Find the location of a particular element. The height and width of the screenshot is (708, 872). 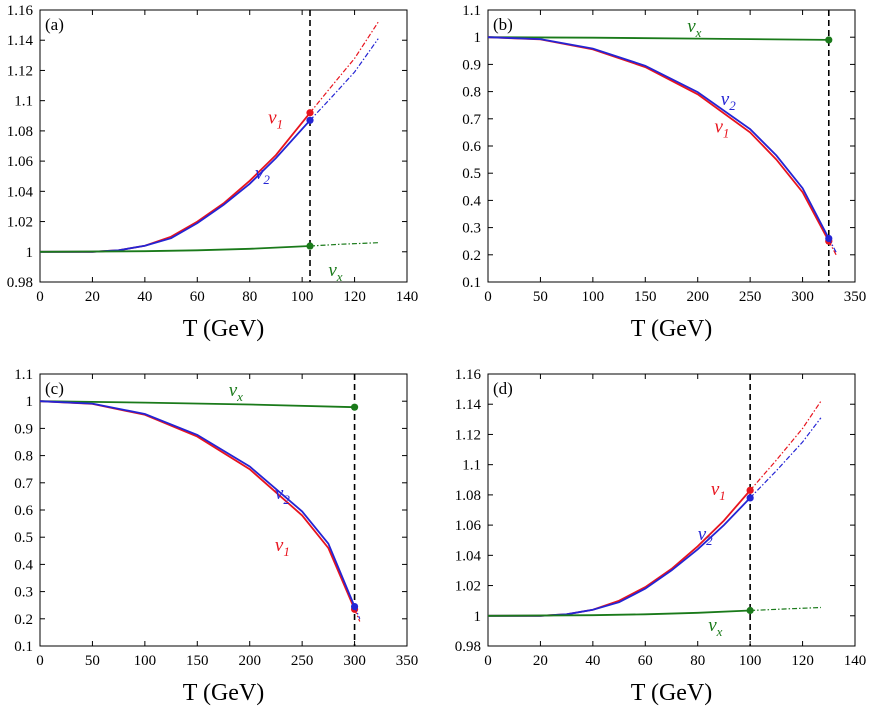

y-tick-label: 0.7 is located at coordinates (23, 484).